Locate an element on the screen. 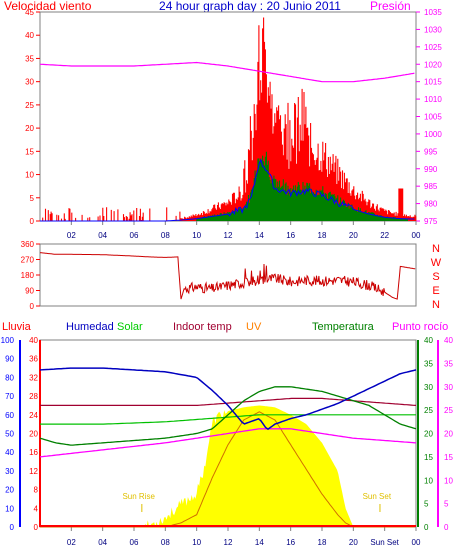 Image resolution: width=463 pixels, height=555 pixels. pressure-tick-label: 990 is located at coordinates (431, 169).